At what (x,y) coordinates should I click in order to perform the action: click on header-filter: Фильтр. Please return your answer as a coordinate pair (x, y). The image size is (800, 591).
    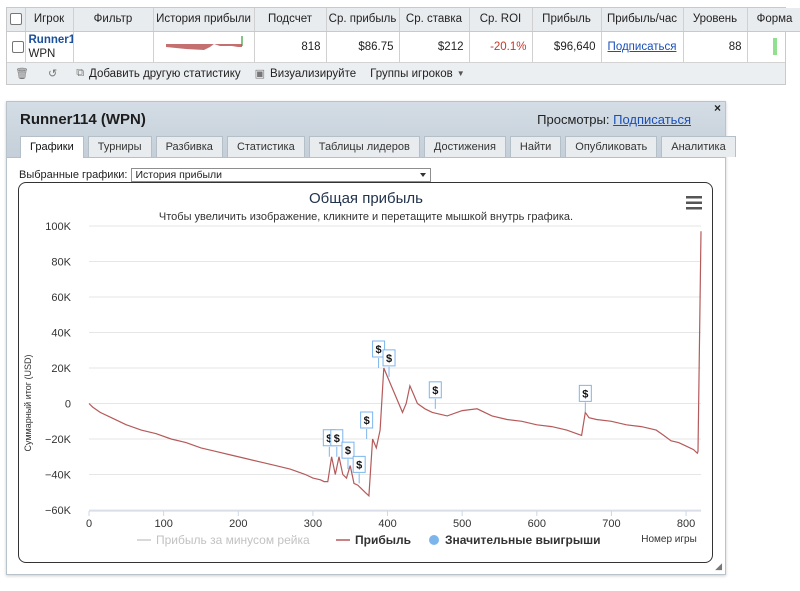
    Looking at the image, I should click on (113, 20).